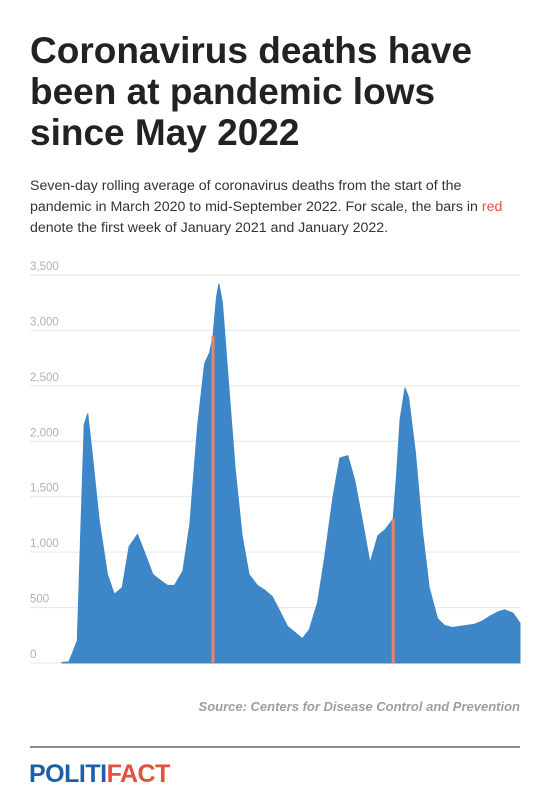  Describe the element at coordinates (492, 207) in the screenshot. I see `subtitle-highlight-word: red` at that location.